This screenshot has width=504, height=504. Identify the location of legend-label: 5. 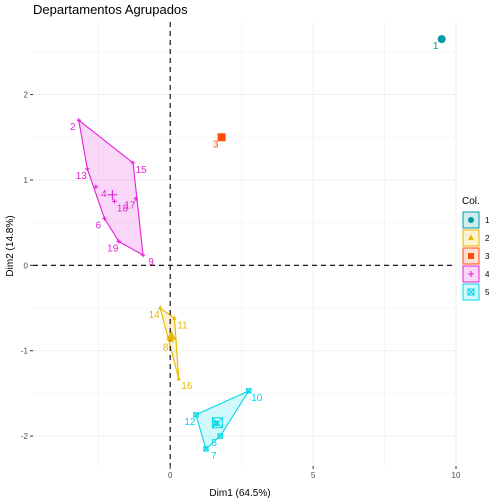
(487, 292).